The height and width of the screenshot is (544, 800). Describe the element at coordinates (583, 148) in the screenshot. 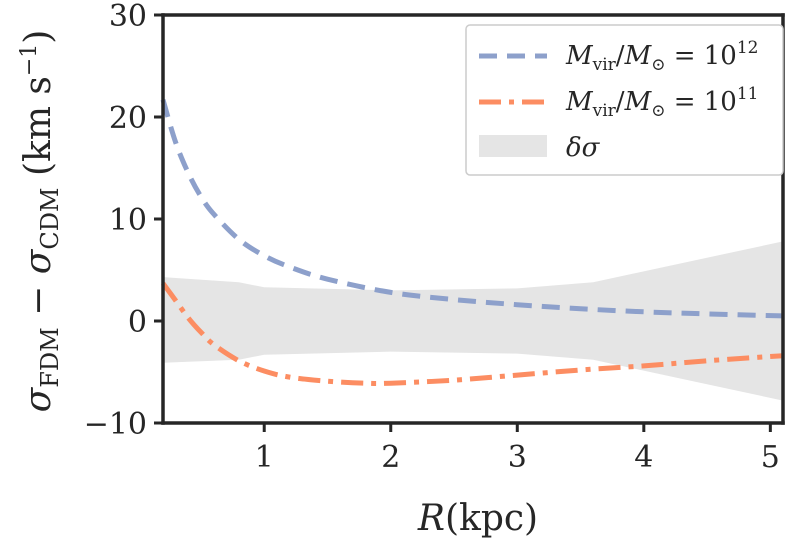

I see `legend-label-delta-sigma: δσ` at that location.